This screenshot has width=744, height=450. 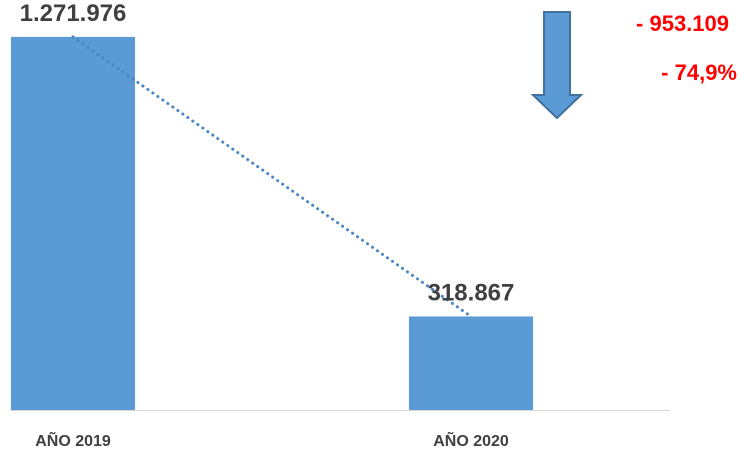 I want to click on data-label-ano-2019: 1.271.976, so click(x=73, y=13).